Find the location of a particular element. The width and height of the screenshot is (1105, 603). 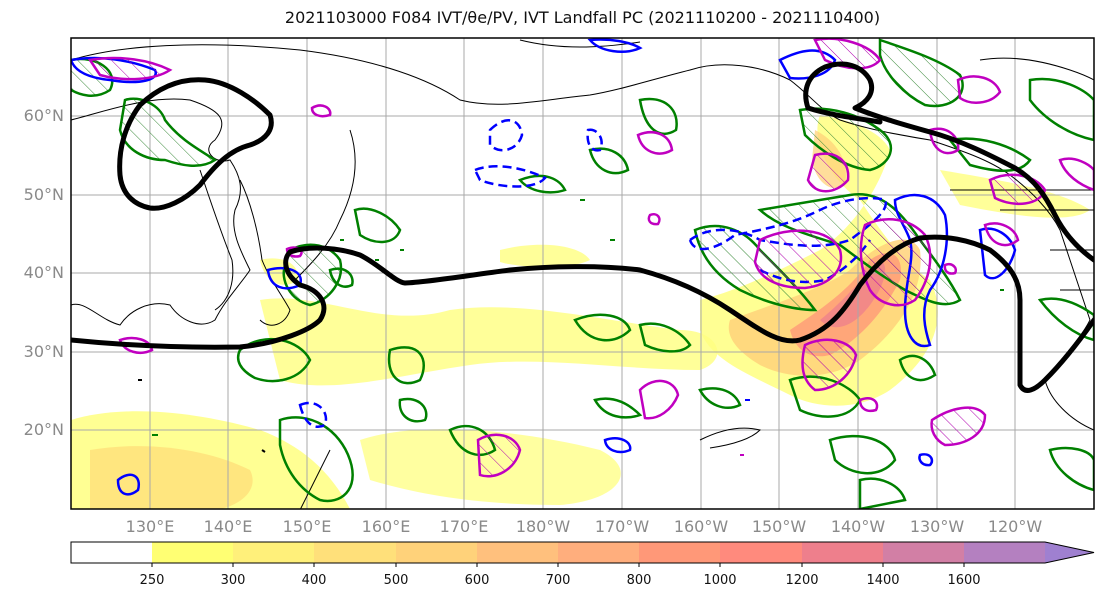

colorbar-tick-500: 500 is located at coordinates (396, 580).